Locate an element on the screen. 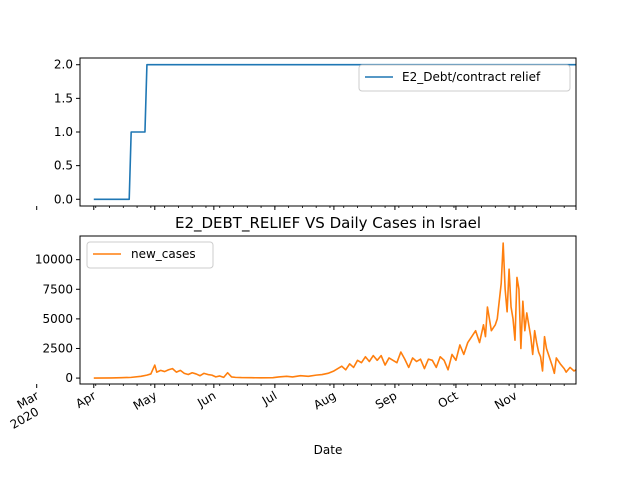 The width and height of the screenshot is (640, 480). bottom-legend-label: new_cases is located at coordinates (163, 254).